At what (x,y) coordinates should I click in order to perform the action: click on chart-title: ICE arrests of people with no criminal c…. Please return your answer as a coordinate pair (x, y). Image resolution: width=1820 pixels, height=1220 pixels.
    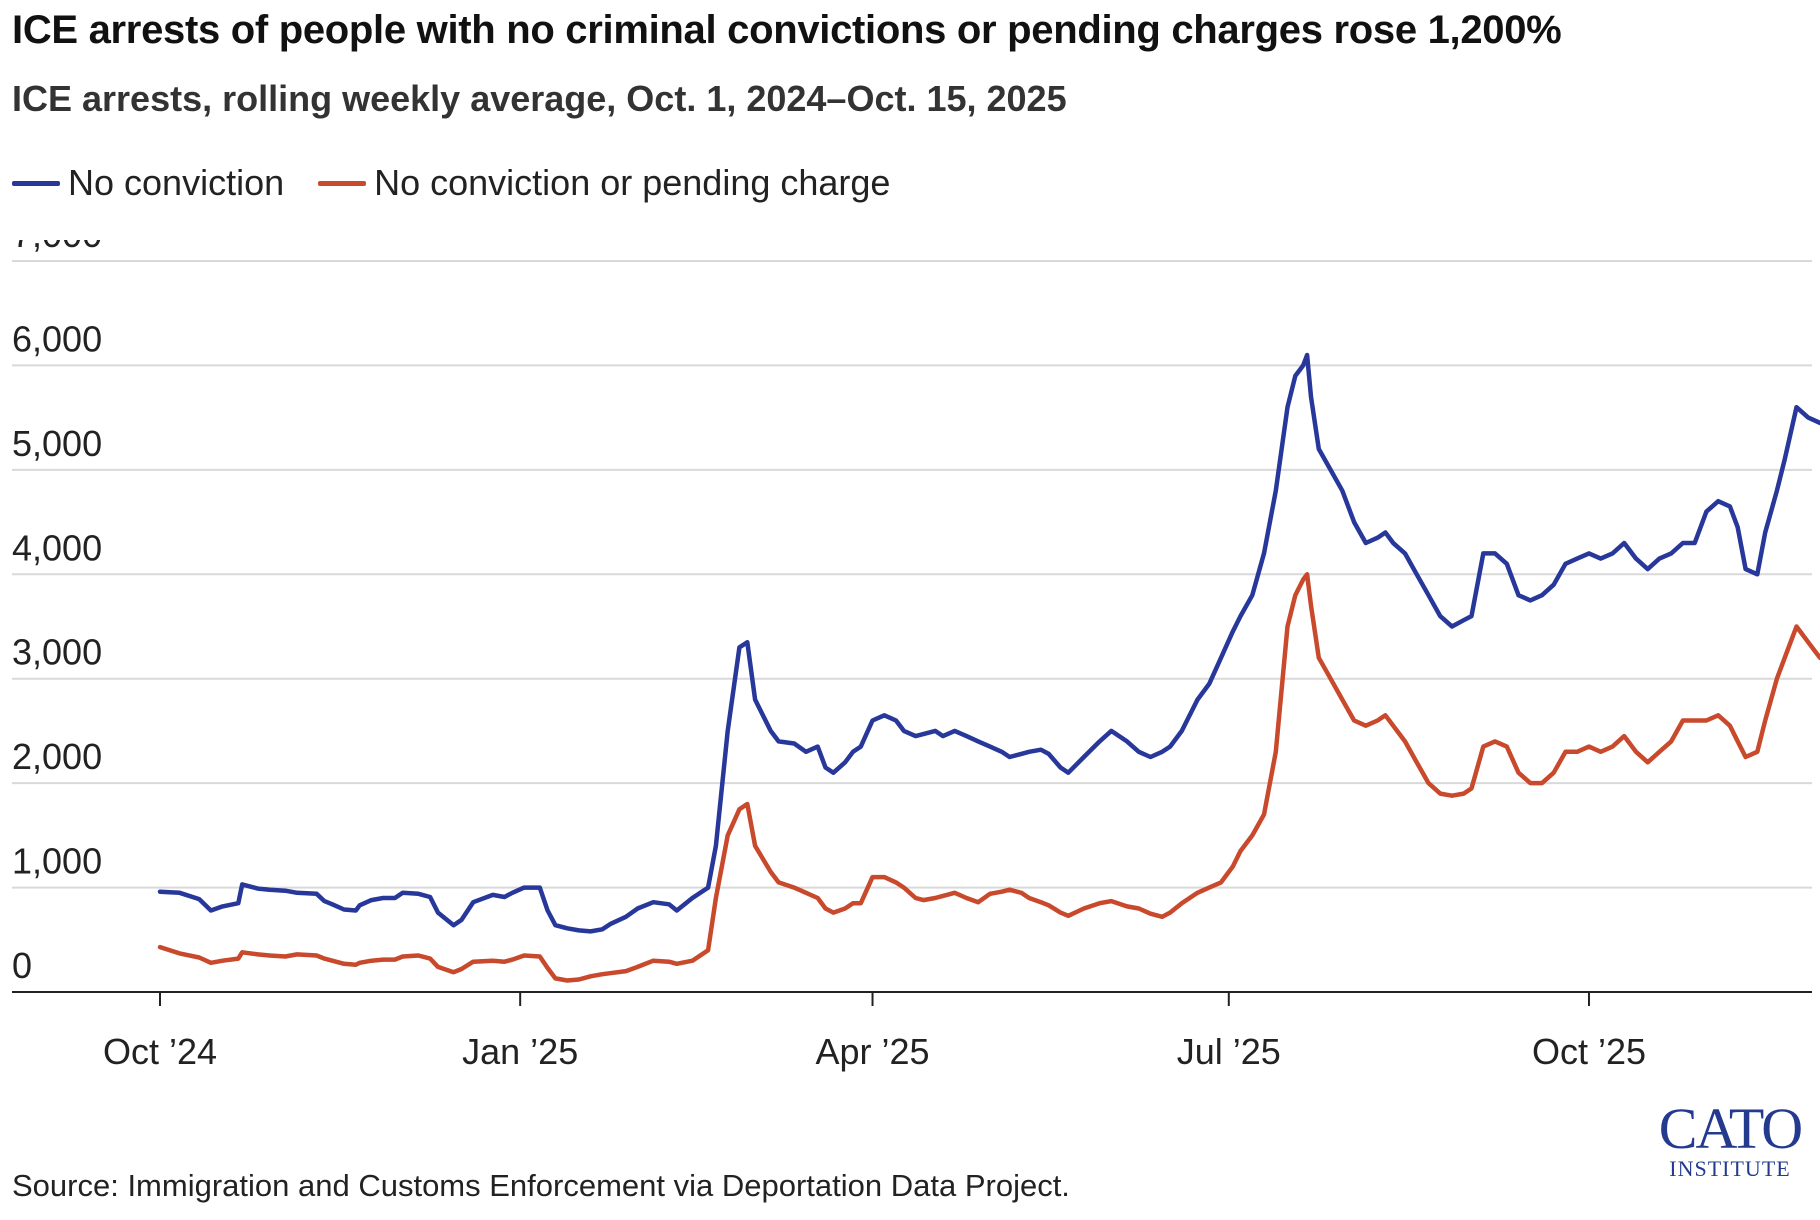
    Looking at the image, I should click on (787, 30).